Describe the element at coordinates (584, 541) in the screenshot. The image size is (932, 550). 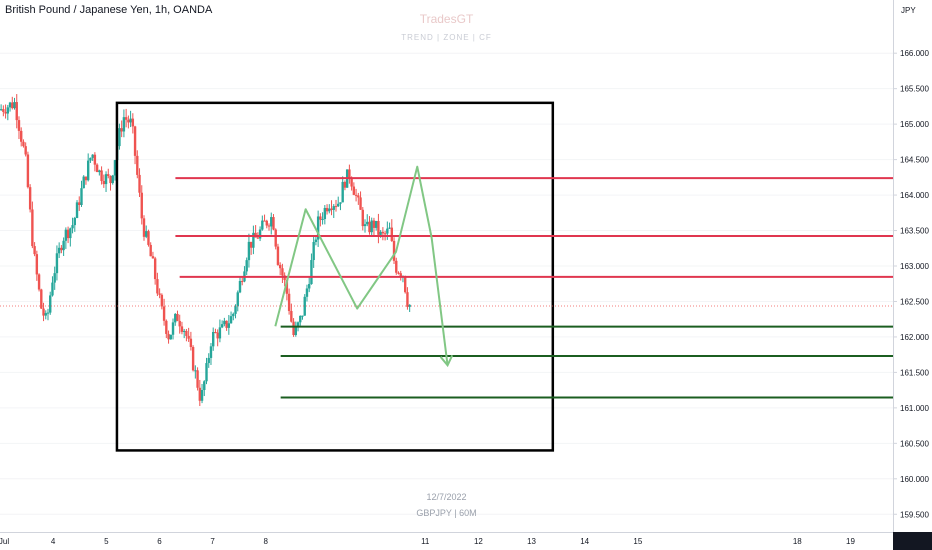
I see `time-tick-label: 14` at that location.